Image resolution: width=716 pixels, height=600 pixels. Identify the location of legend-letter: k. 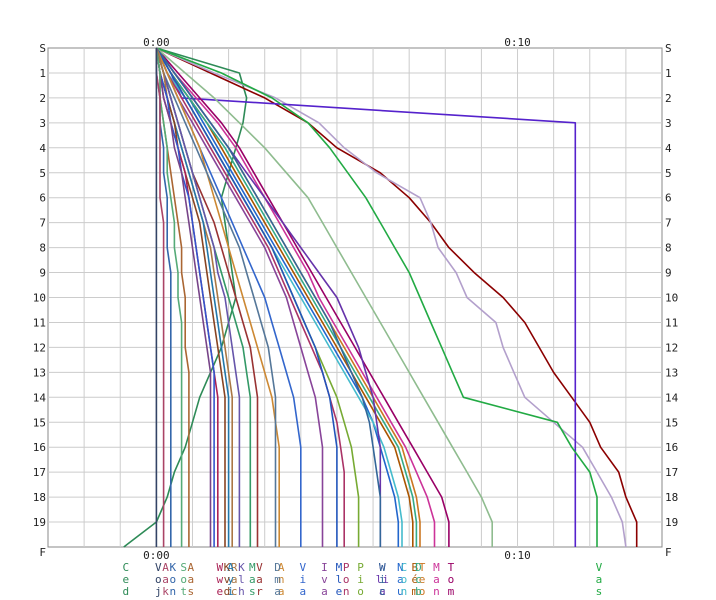
(165, 591).